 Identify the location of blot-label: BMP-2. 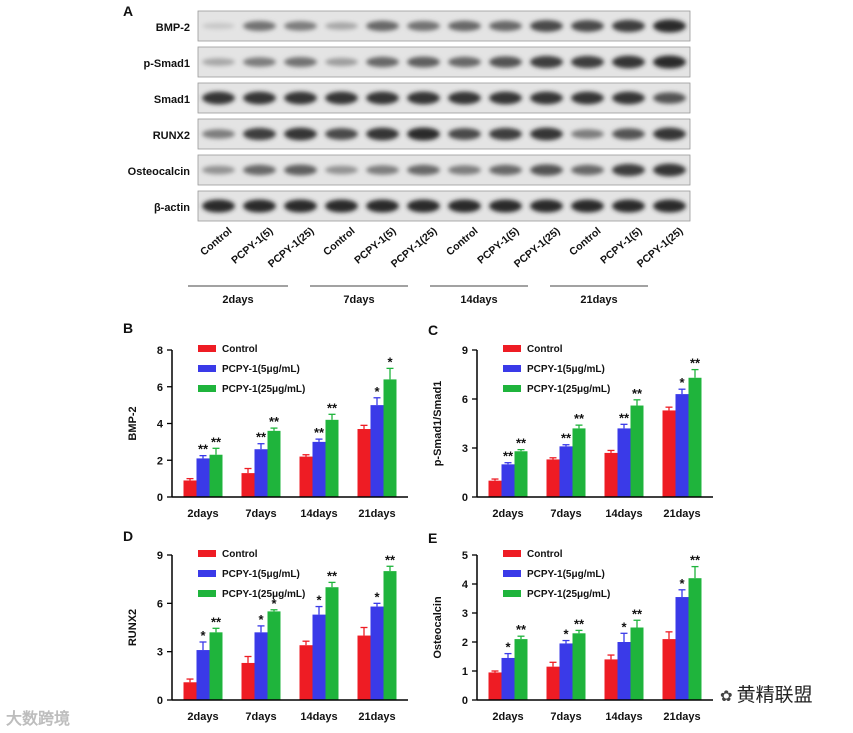
(173, 28).